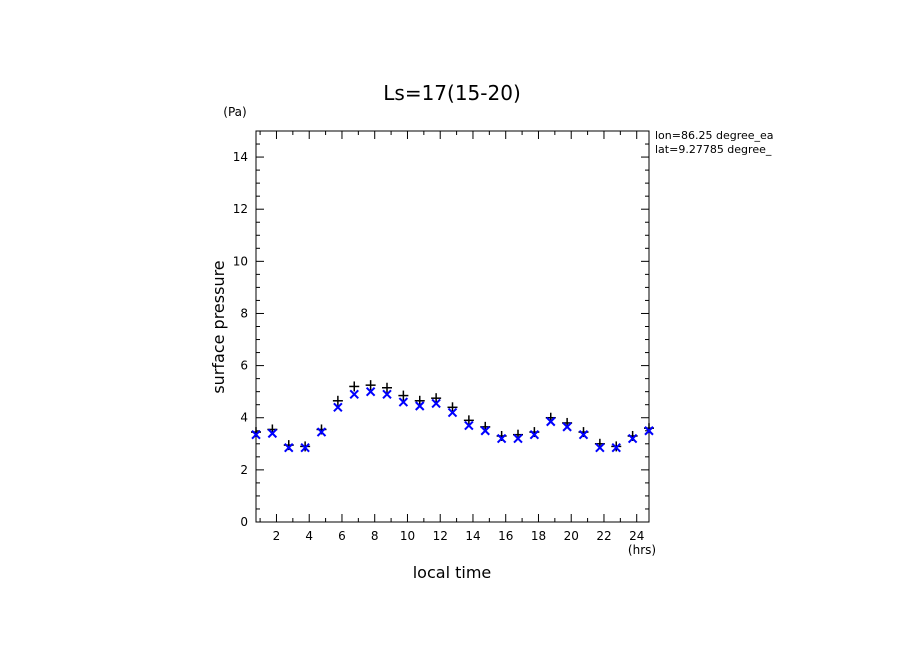  What do you see at coordinates (714, 135) in the screenshot?
I see `annotation-lon: lon=86.25 degree_ea` at bounding box center [714, 135].